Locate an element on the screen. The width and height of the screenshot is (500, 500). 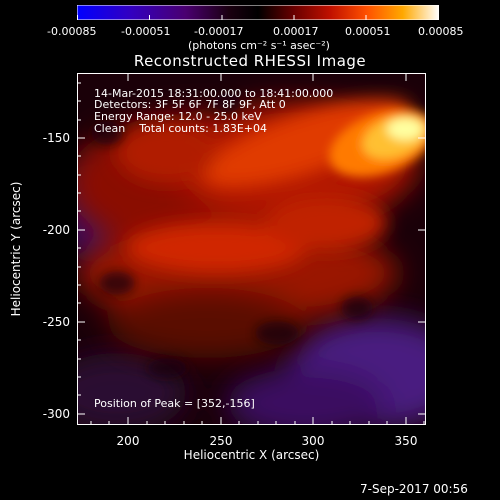
x-tick-label: 350 is located at coordinates (406, 441).